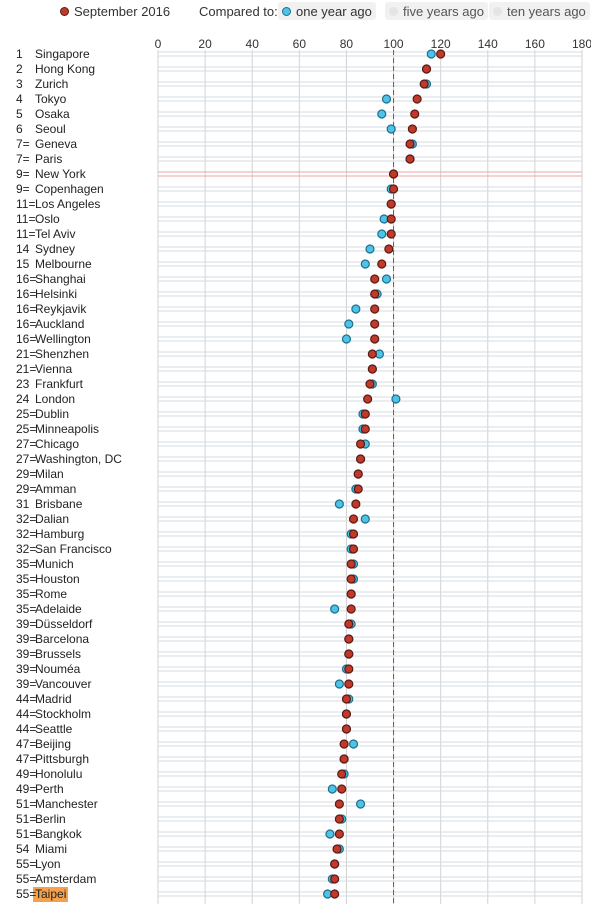 The image size is (591, 907). Describe the element at coordinates (49, 474) in the screenshot. I see `city-label: Milan` at that location.